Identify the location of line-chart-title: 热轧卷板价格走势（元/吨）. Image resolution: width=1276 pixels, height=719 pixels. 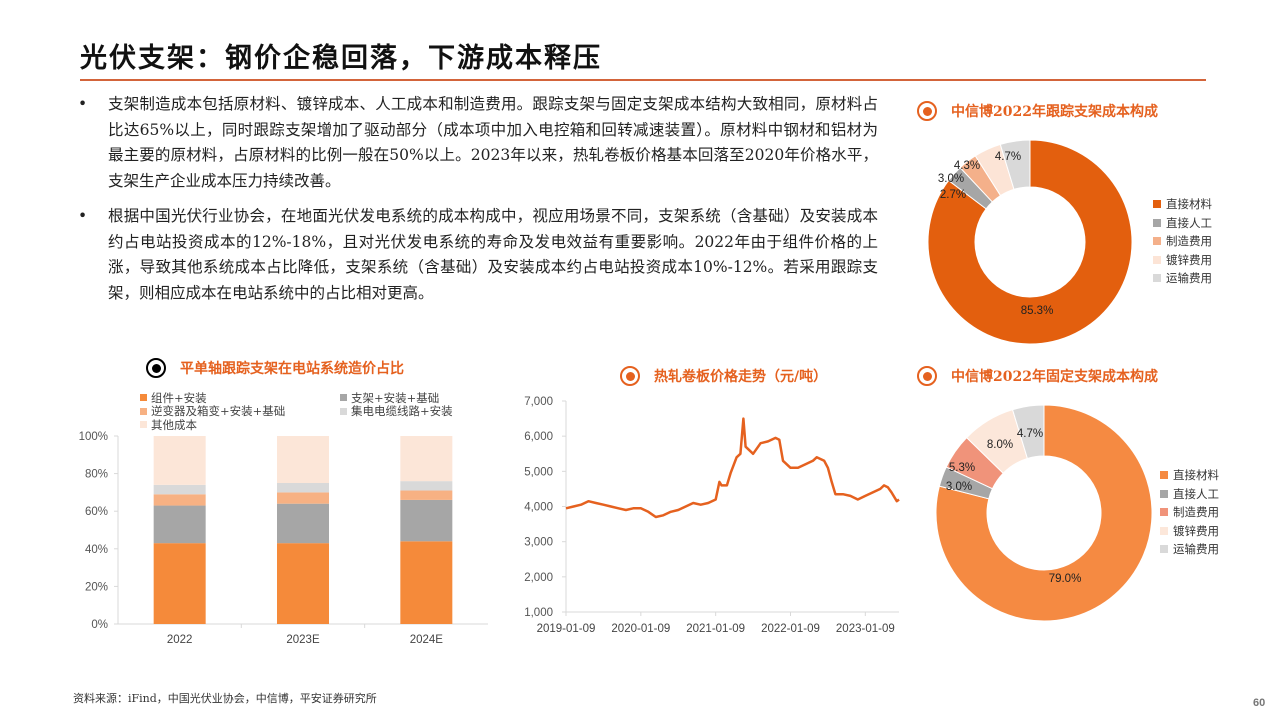
(723, 376).